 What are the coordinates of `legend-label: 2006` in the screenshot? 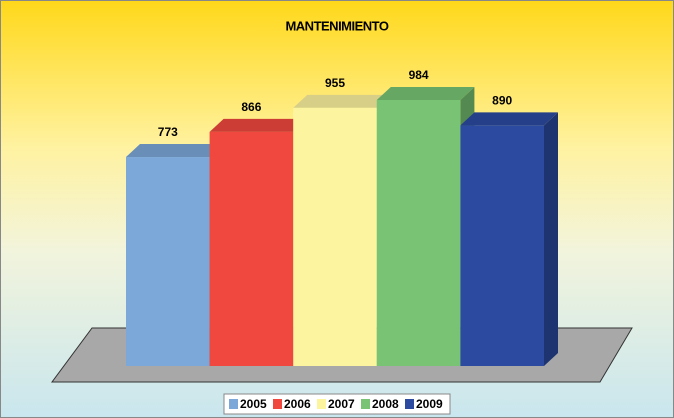 It's located at (297, 404).